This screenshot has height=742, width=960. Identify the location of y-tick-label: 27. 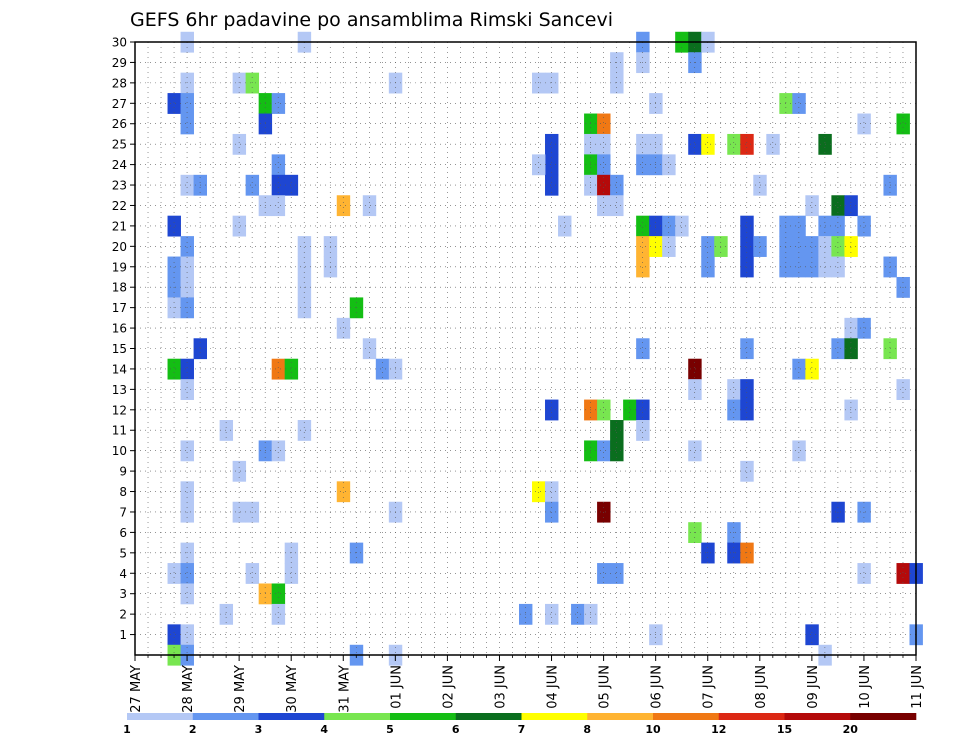
(119, 104).